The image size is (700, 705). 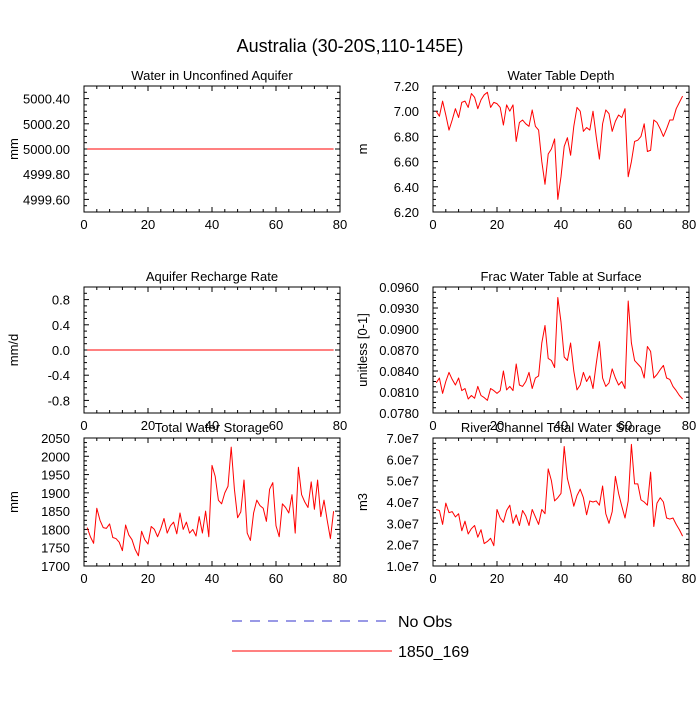 What do you see at coordinates (212, 276) in the screenshot?
I see `panel-title: Aquifer Recharge Rate` at bounding box center [212, 276].